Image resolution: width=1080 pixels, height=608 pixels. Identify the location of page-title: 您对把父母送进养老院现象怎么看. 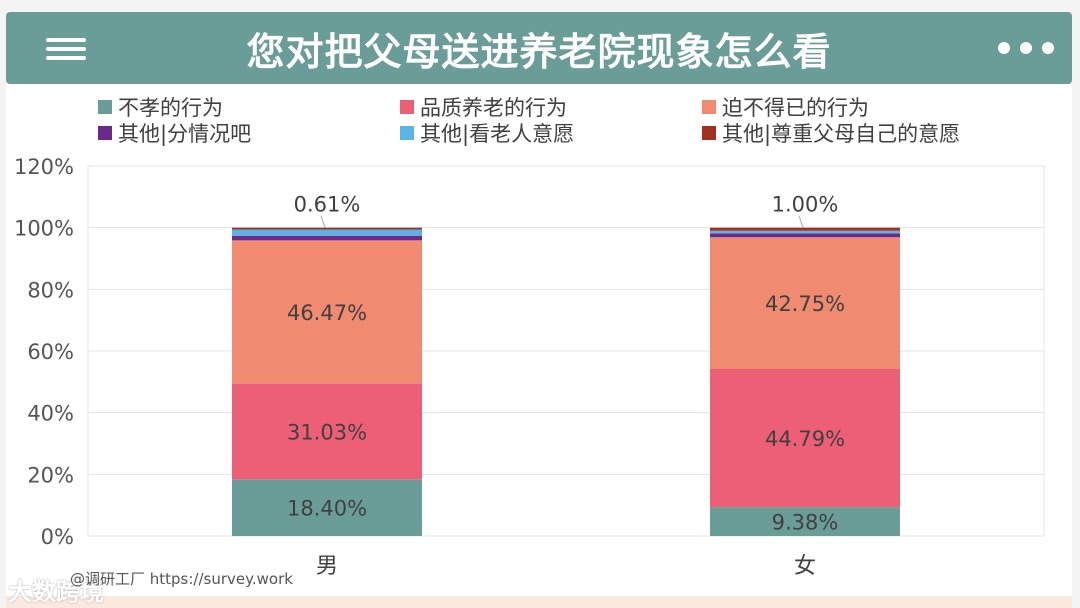
(539, 51).